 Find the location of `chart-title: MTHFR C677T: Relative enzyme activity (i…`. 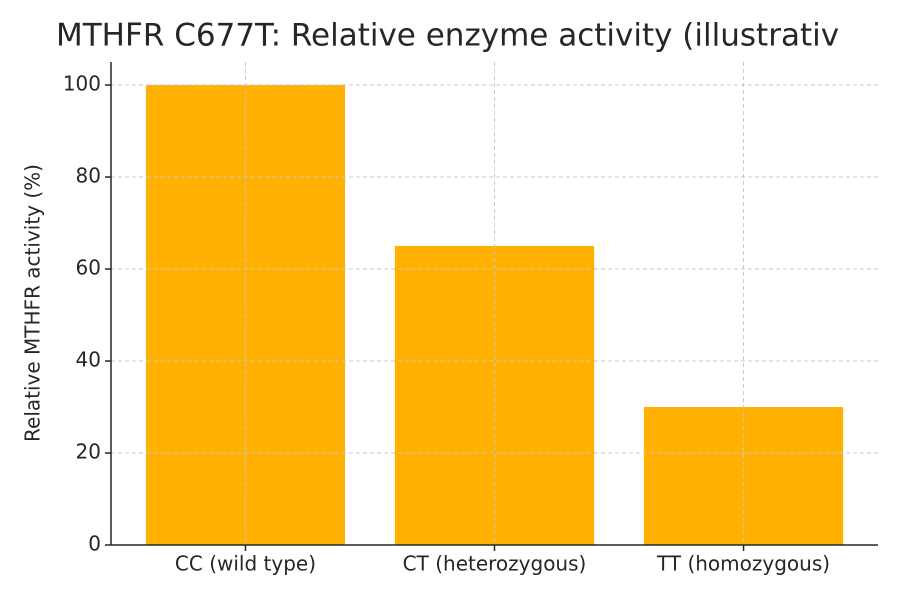

chart-title: MTHFR C677T: Relative enzyme activity (i… is located at coordinates (447, 36).